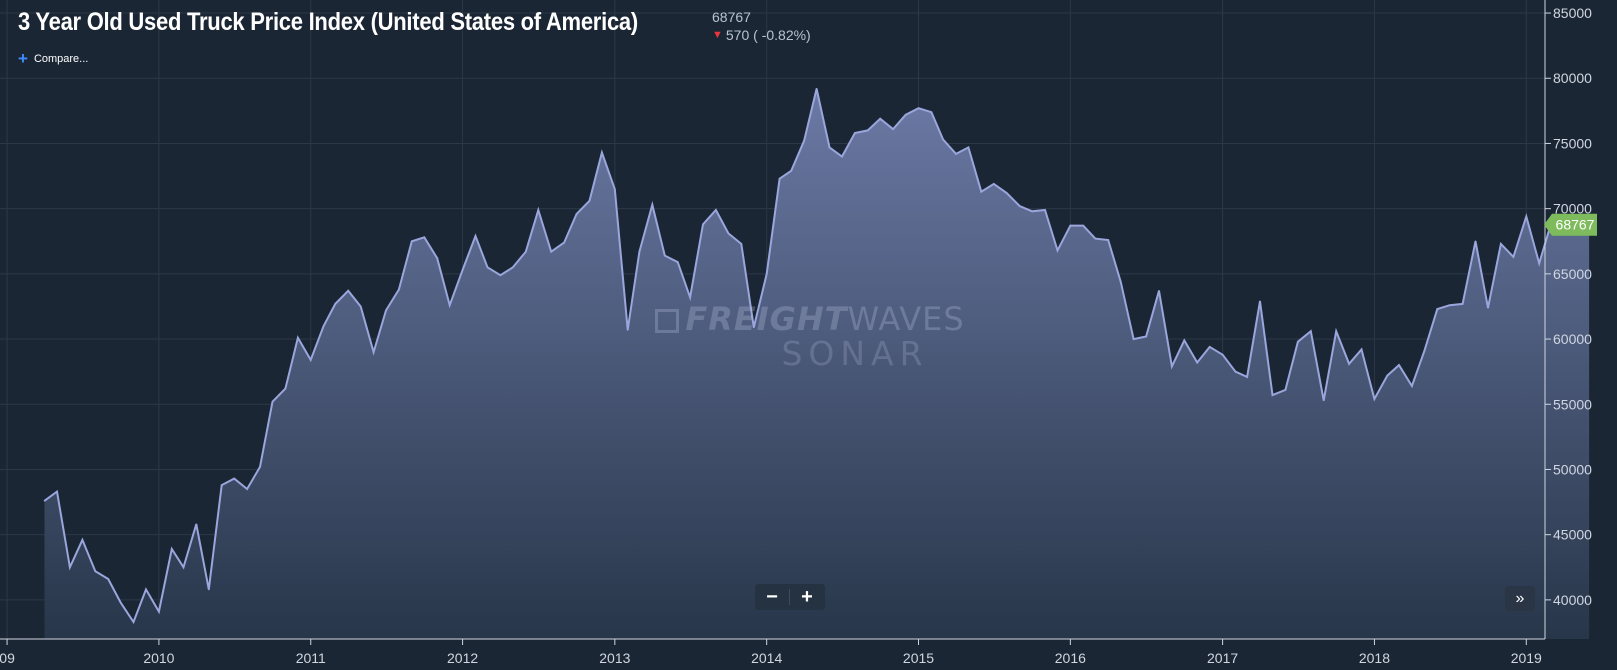  I want to click on y-tick-label: 80000, so click(1572, 78).